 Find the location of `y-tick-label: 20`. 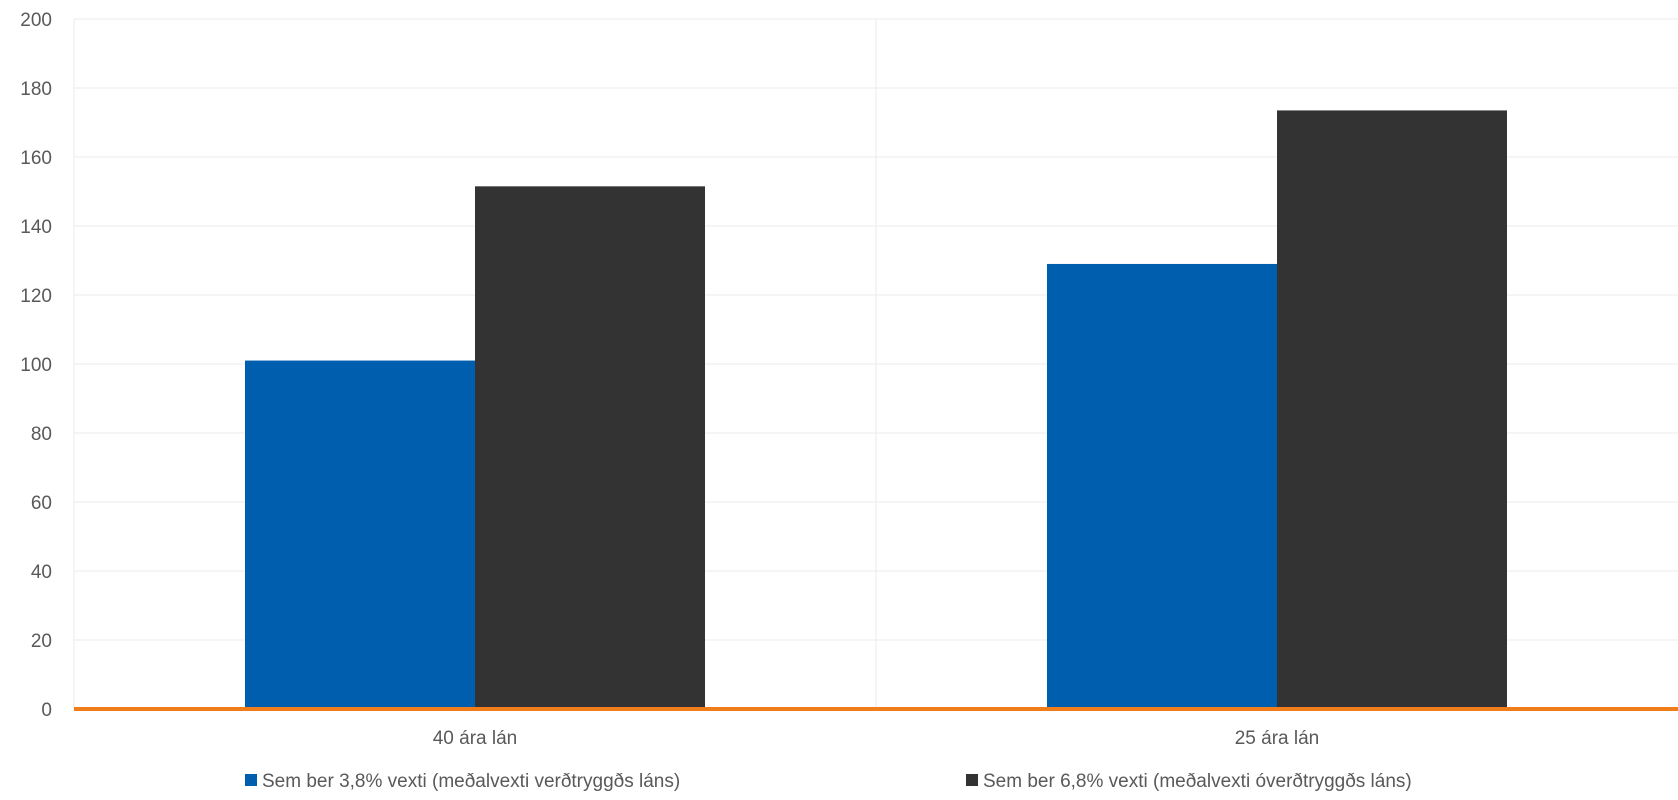

y-tick-label: 20 is located at coordinates (41, 641).